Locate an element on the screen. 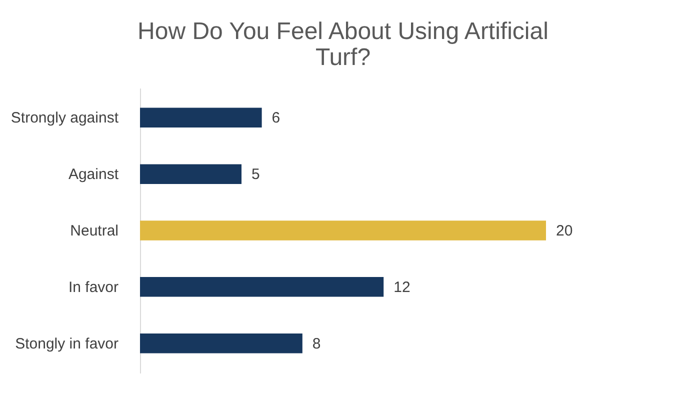 The height and width of the screenshot is (414, 684). data-label: 5 is located at coordinates (256, 175).